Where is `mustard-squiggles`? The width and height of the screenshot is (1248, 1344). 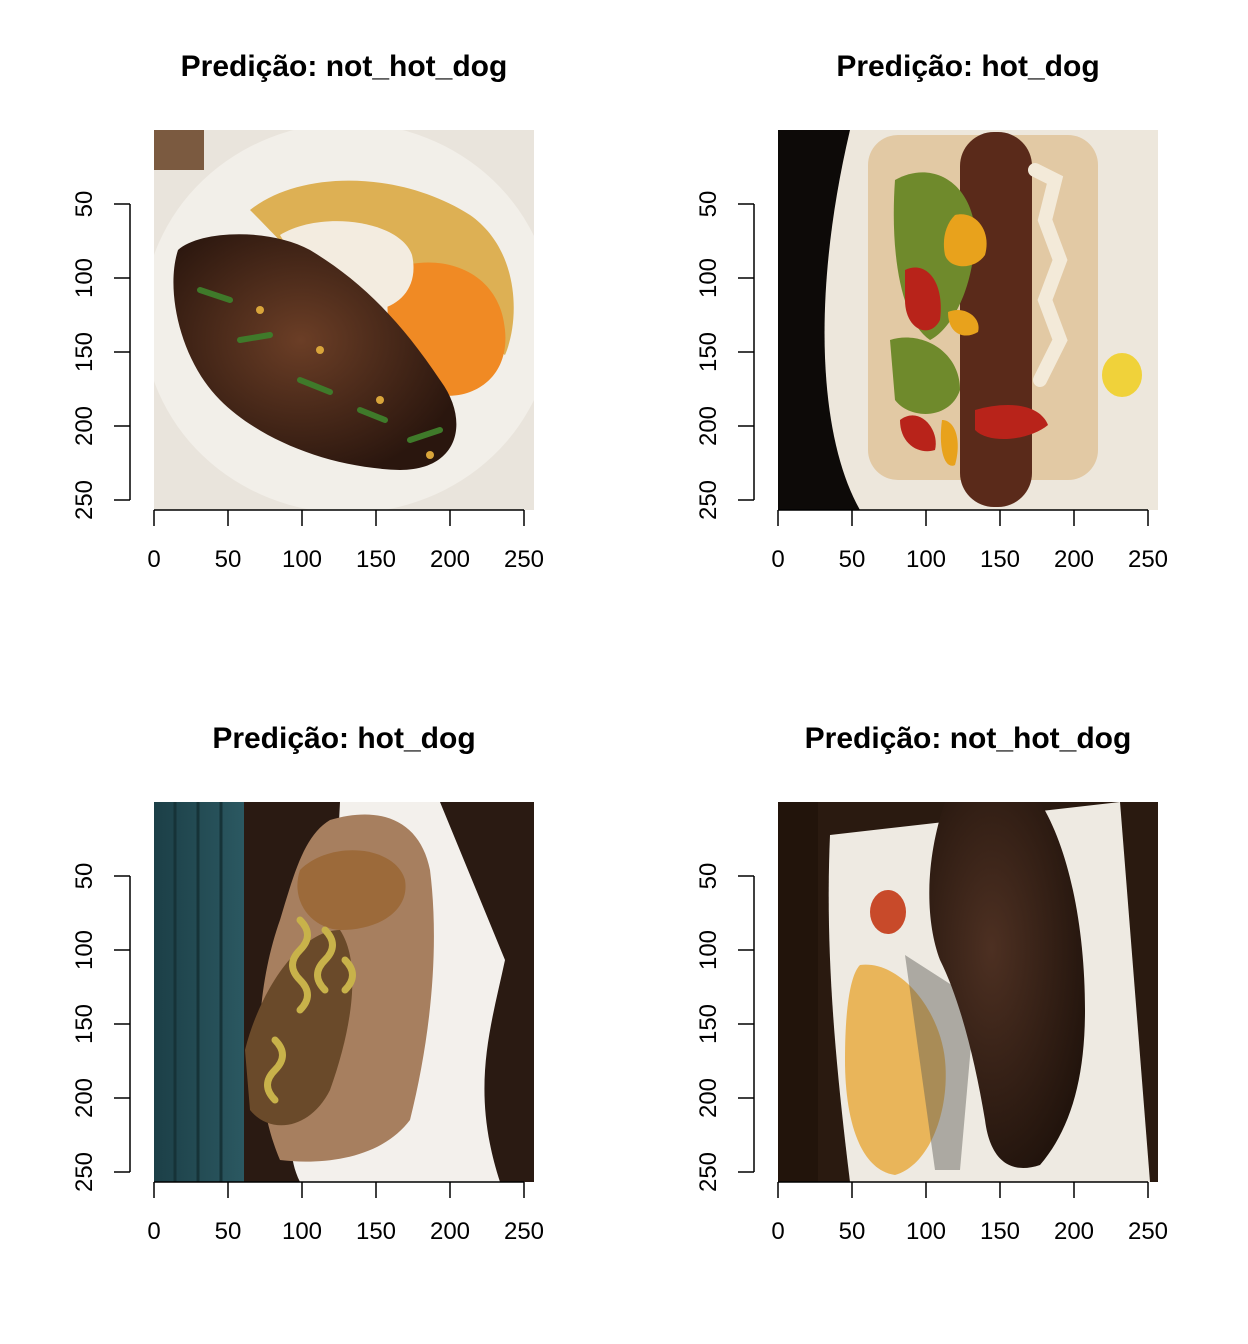
mustard-squiggles is located at coordinates (310, 1010).